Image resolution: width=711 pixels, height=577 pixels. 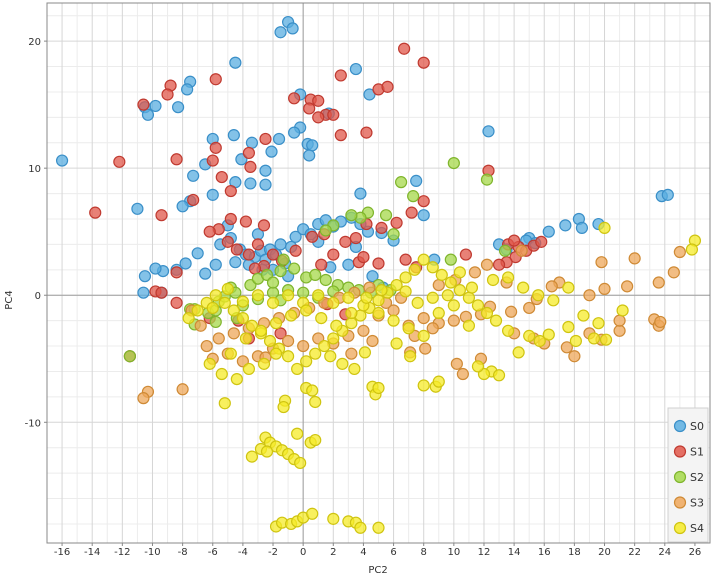 What do you see at coordinates (453, 552) in the screenshot?
I see `x-tick-label: 10` at bounding box center [453, 552].